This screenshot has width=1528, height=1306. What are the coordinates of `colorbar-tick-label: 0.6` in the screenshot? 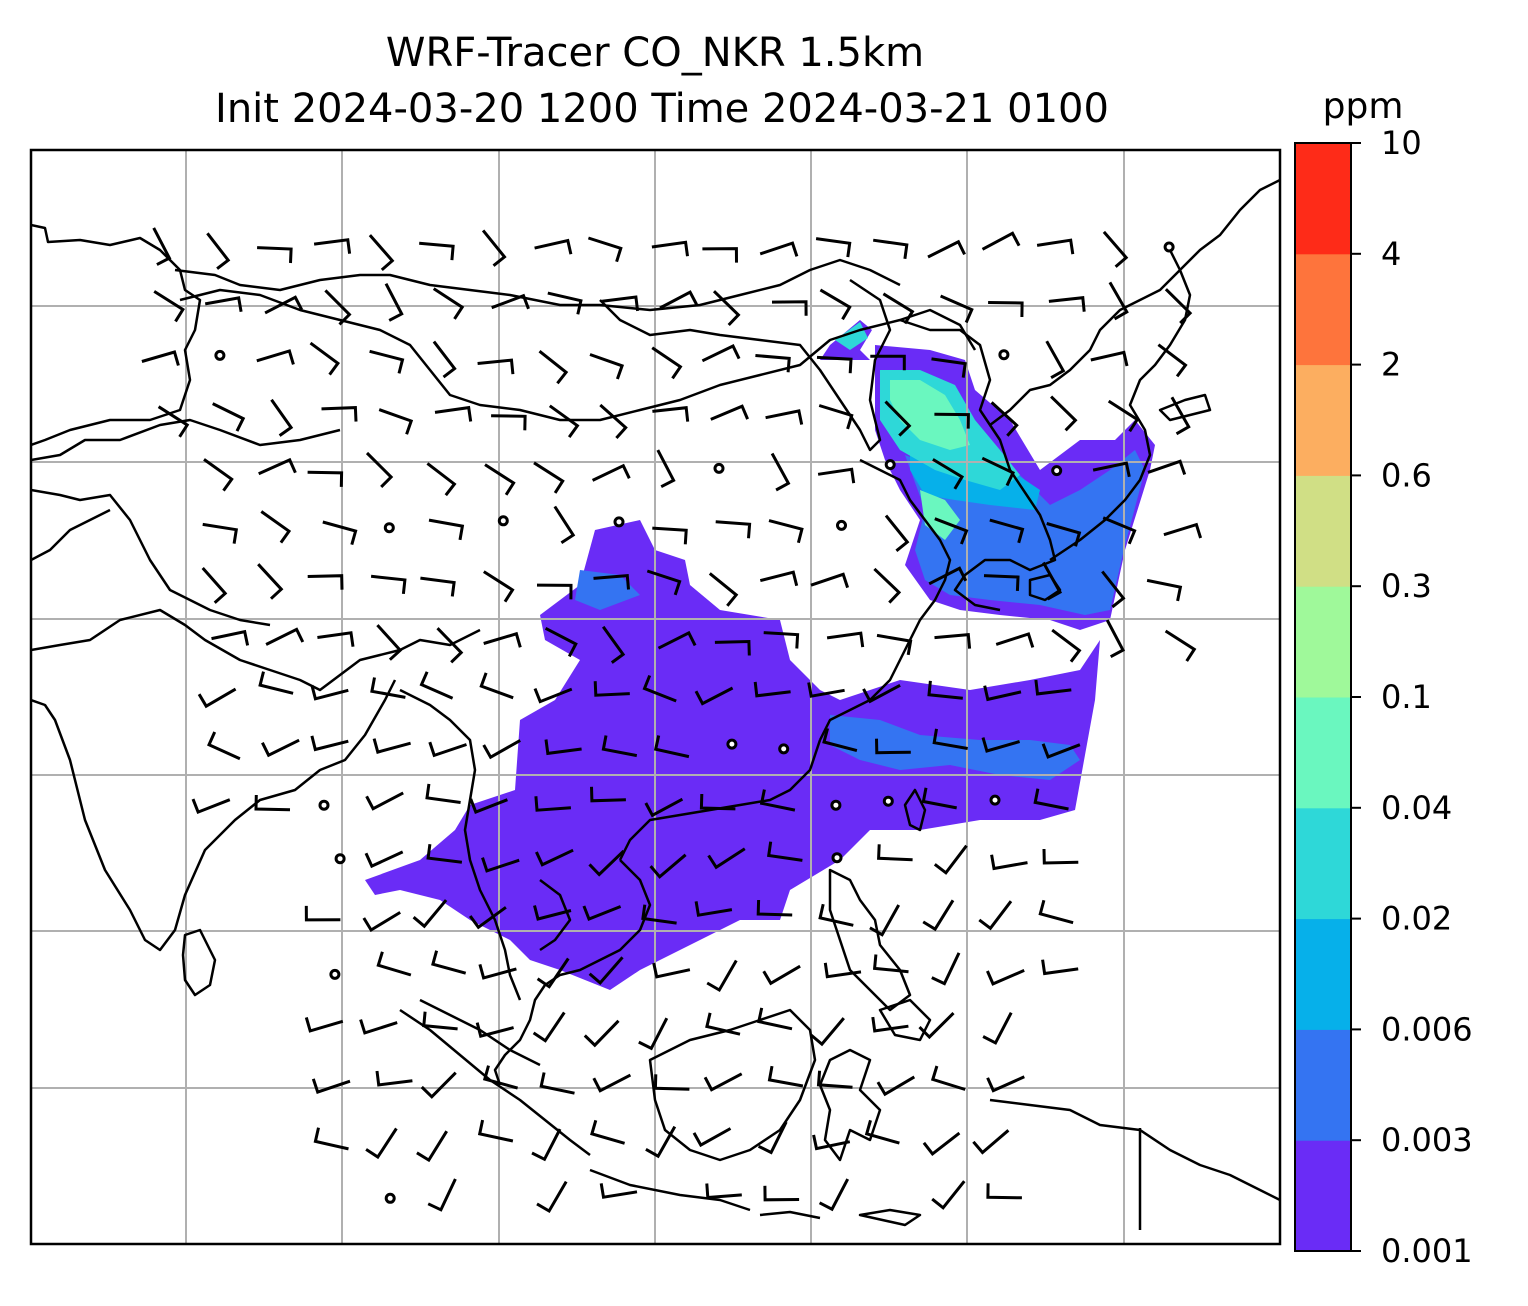 It's located at (1406, 475).